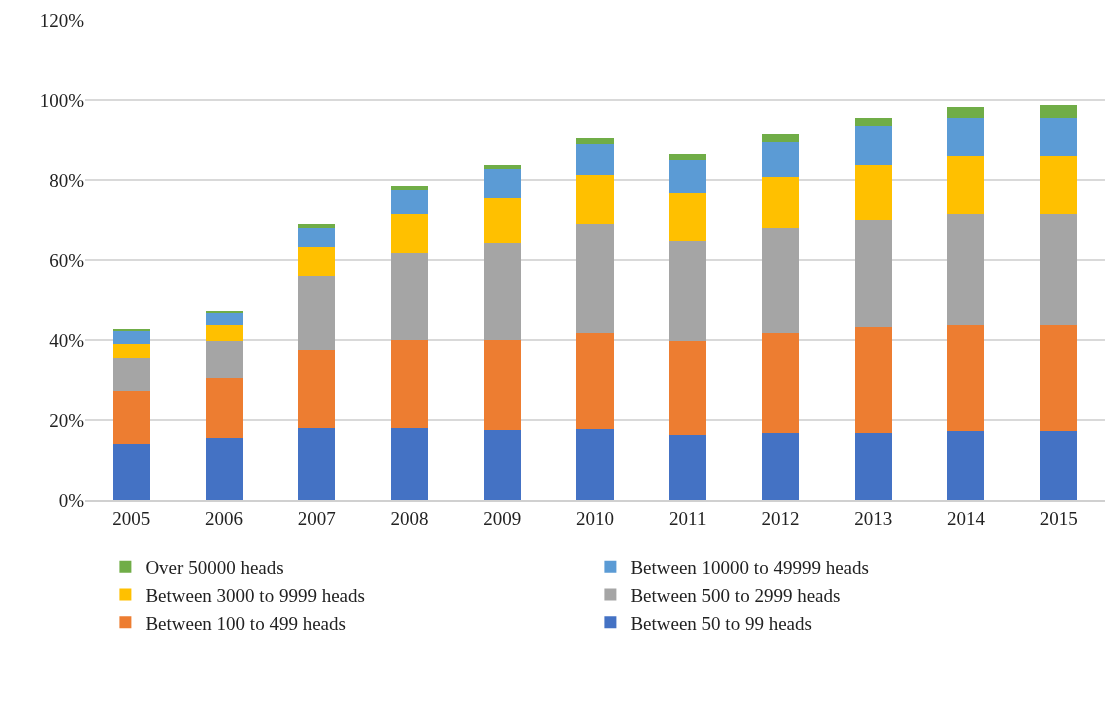 The height and width of the screenshot is (715, 1115). What do you see at coordinates (316, 518) in the screenshot?
I see `x-tick-label: 2007` at bounding box center [316, 518].